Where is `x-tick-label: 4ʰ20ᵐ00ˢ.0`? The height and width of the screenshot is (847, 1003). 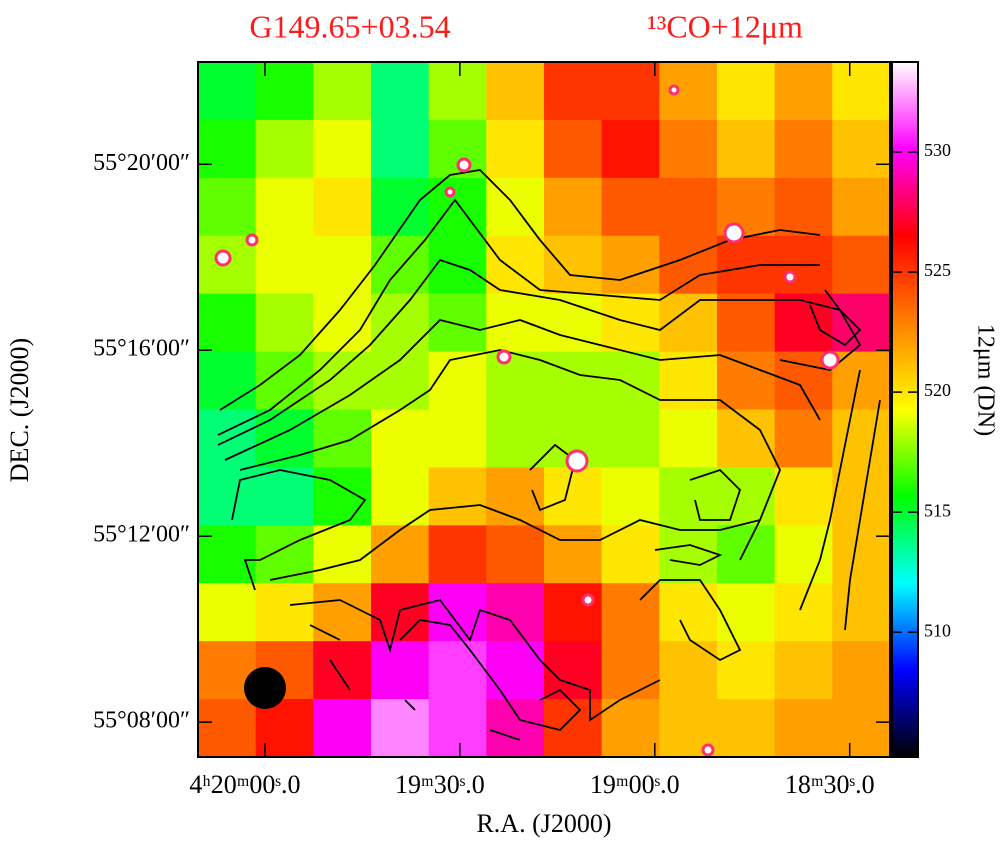
x-tick-label: 4ʰ20ᵐ00ˢ.0 is located at coordinates (244, 784).